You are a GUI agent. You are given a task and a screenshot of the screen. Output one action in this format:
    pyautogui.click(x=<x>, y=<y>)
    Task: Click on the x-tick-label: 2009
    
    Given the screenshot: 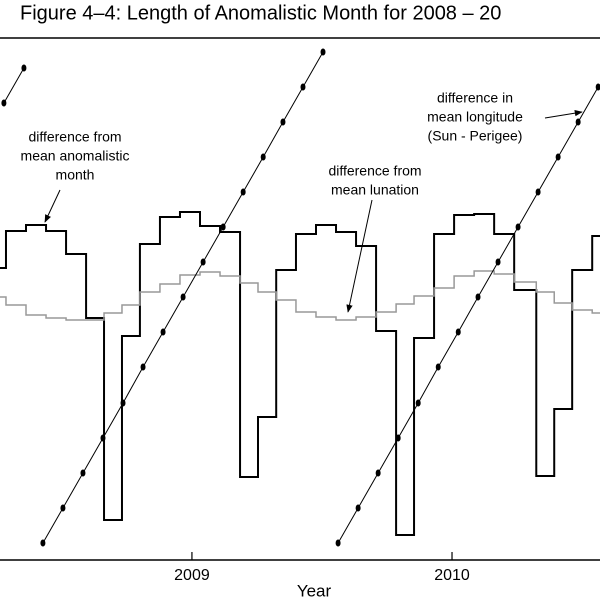 What is the action you would take?
    pyautogui.click(x=192, y=575)
    